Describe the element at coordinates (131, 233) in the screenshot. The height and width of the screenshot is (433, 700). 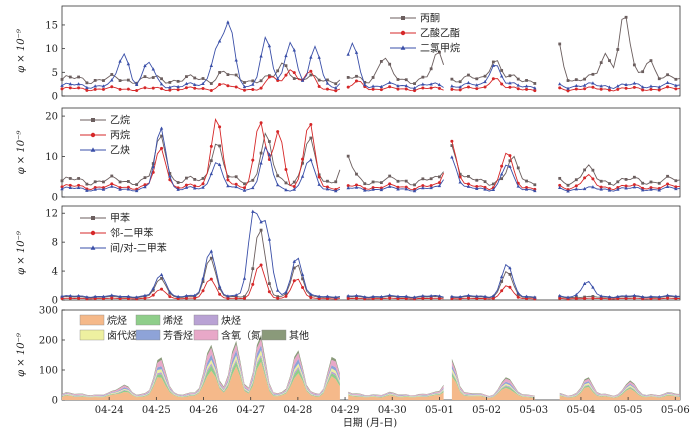
I see `legend-label: 邻-二甲苯` at that location.